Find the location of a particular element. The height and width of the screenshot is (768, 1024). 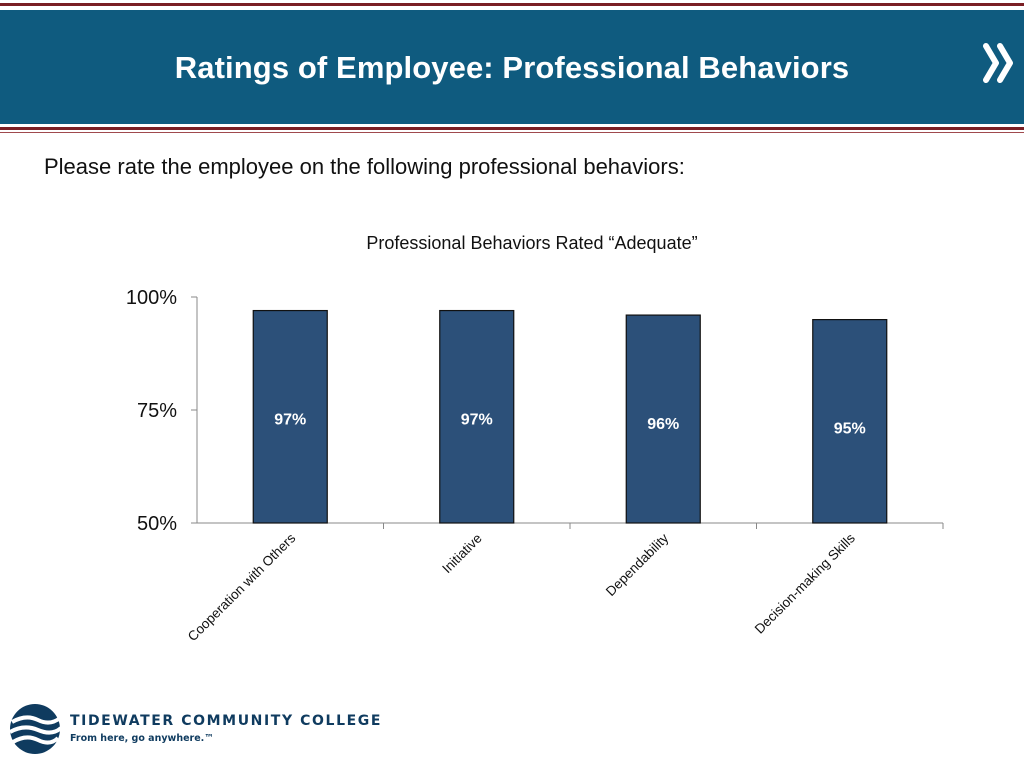

x-category-label: Dependability is located at coordinates (637, 564).